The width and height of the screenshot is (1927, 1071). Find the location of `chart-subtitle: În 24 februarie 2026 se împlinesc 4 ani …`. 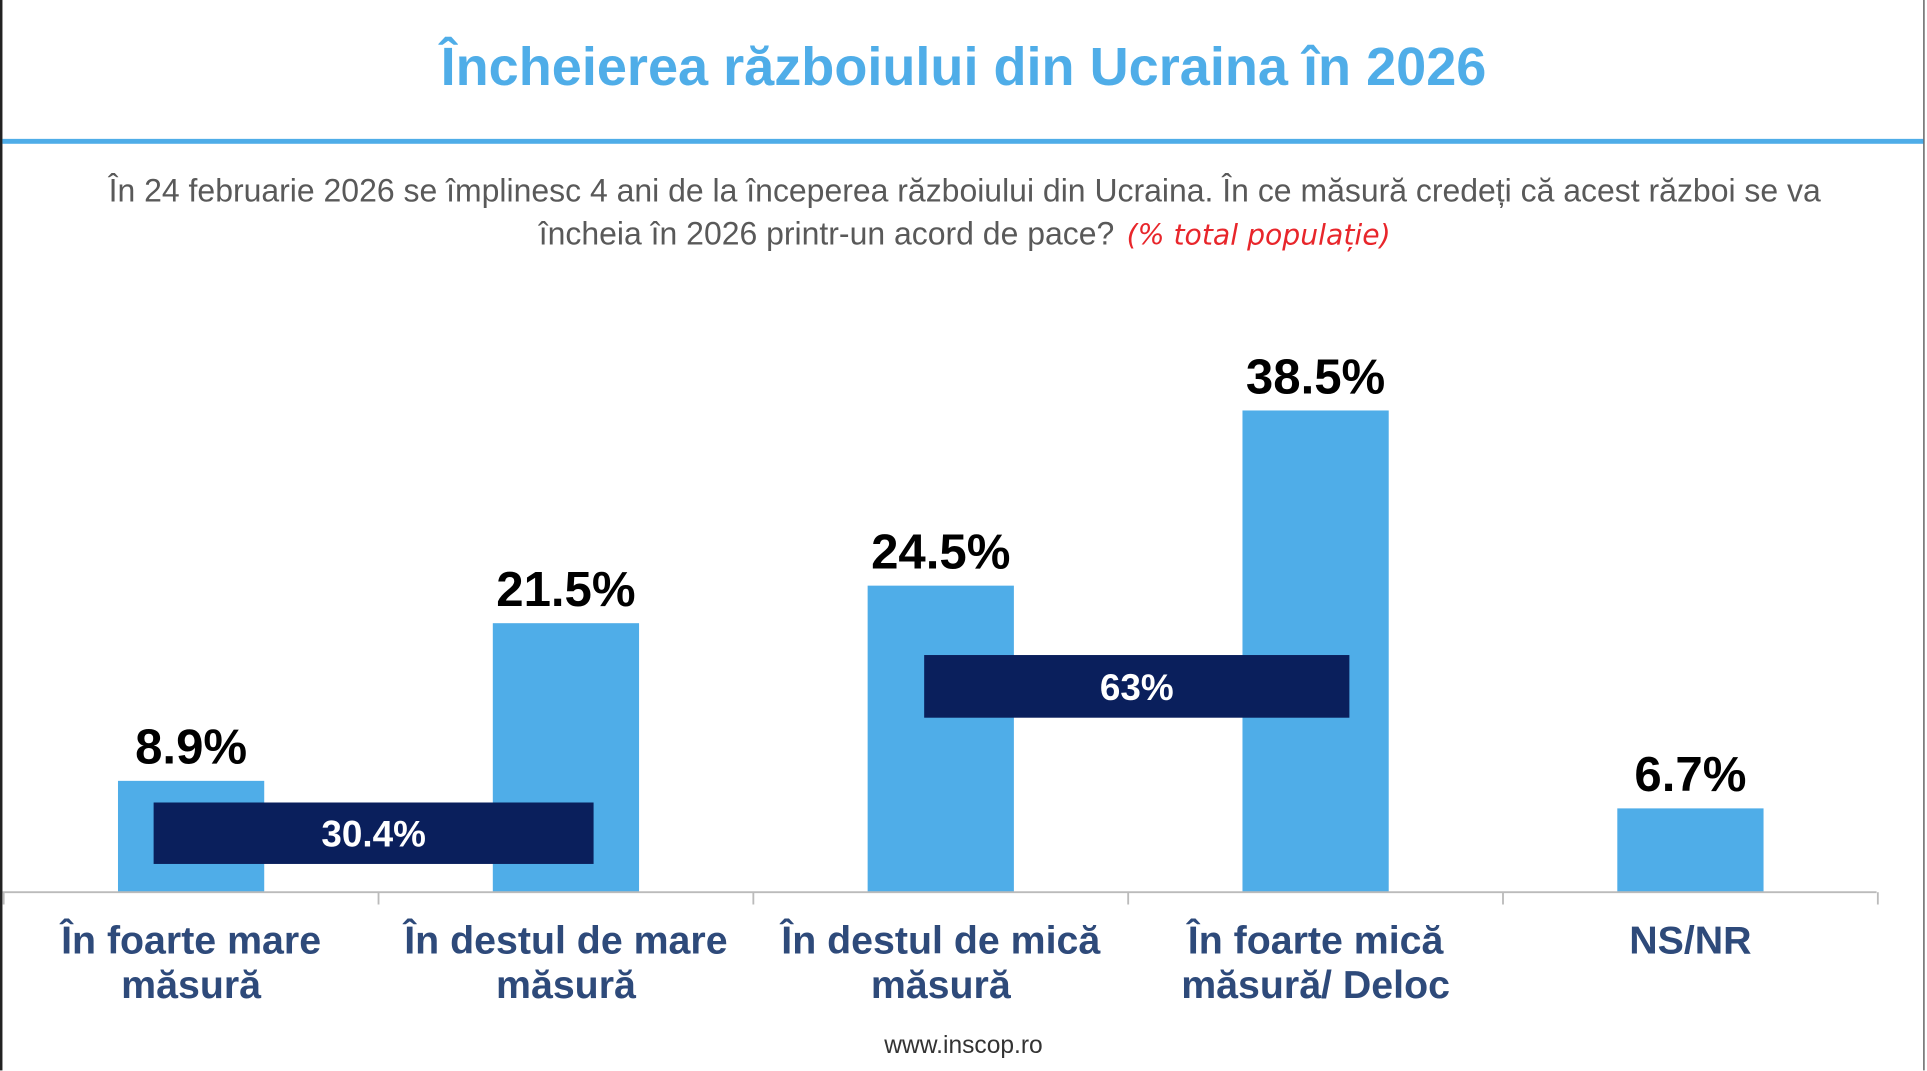

chart-subtitle: În 24 februarie 2026 se împlinesc 4 ani … is located at coordinates (965, 214).